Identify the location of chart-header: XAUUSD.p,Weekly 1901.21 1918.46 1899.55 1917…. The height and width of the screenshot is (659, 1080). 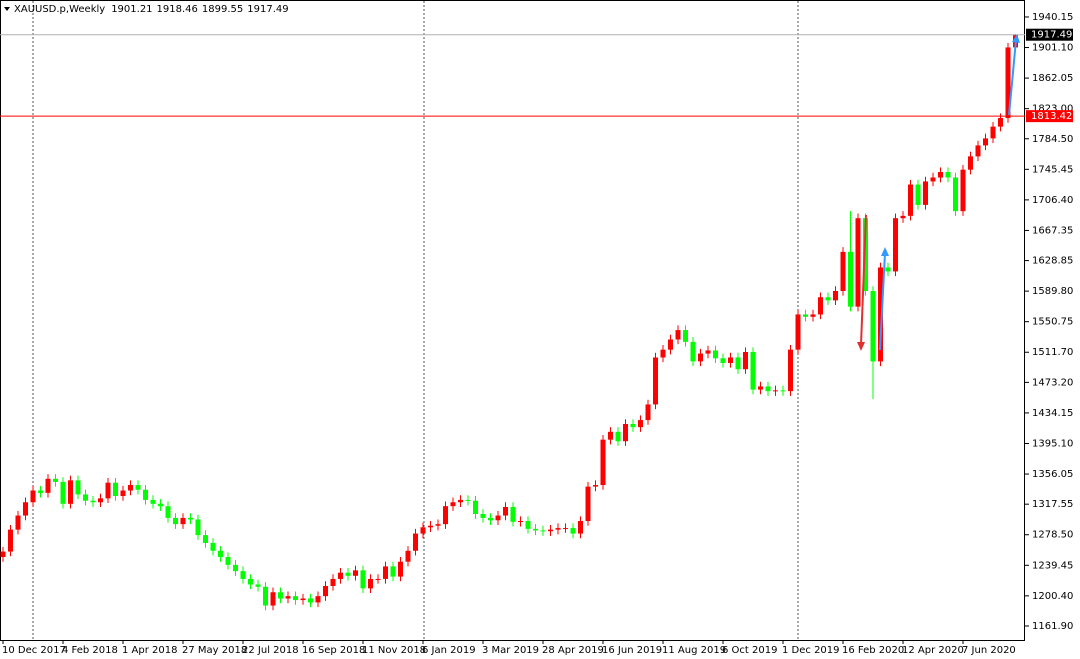
(151, 9).